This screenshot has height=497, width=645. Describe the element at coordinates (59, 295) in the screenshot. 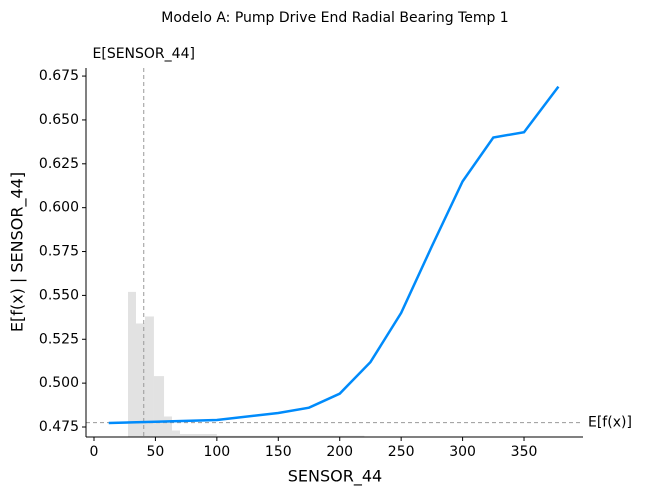

I see `y-tick-label: 0.550` at that location.